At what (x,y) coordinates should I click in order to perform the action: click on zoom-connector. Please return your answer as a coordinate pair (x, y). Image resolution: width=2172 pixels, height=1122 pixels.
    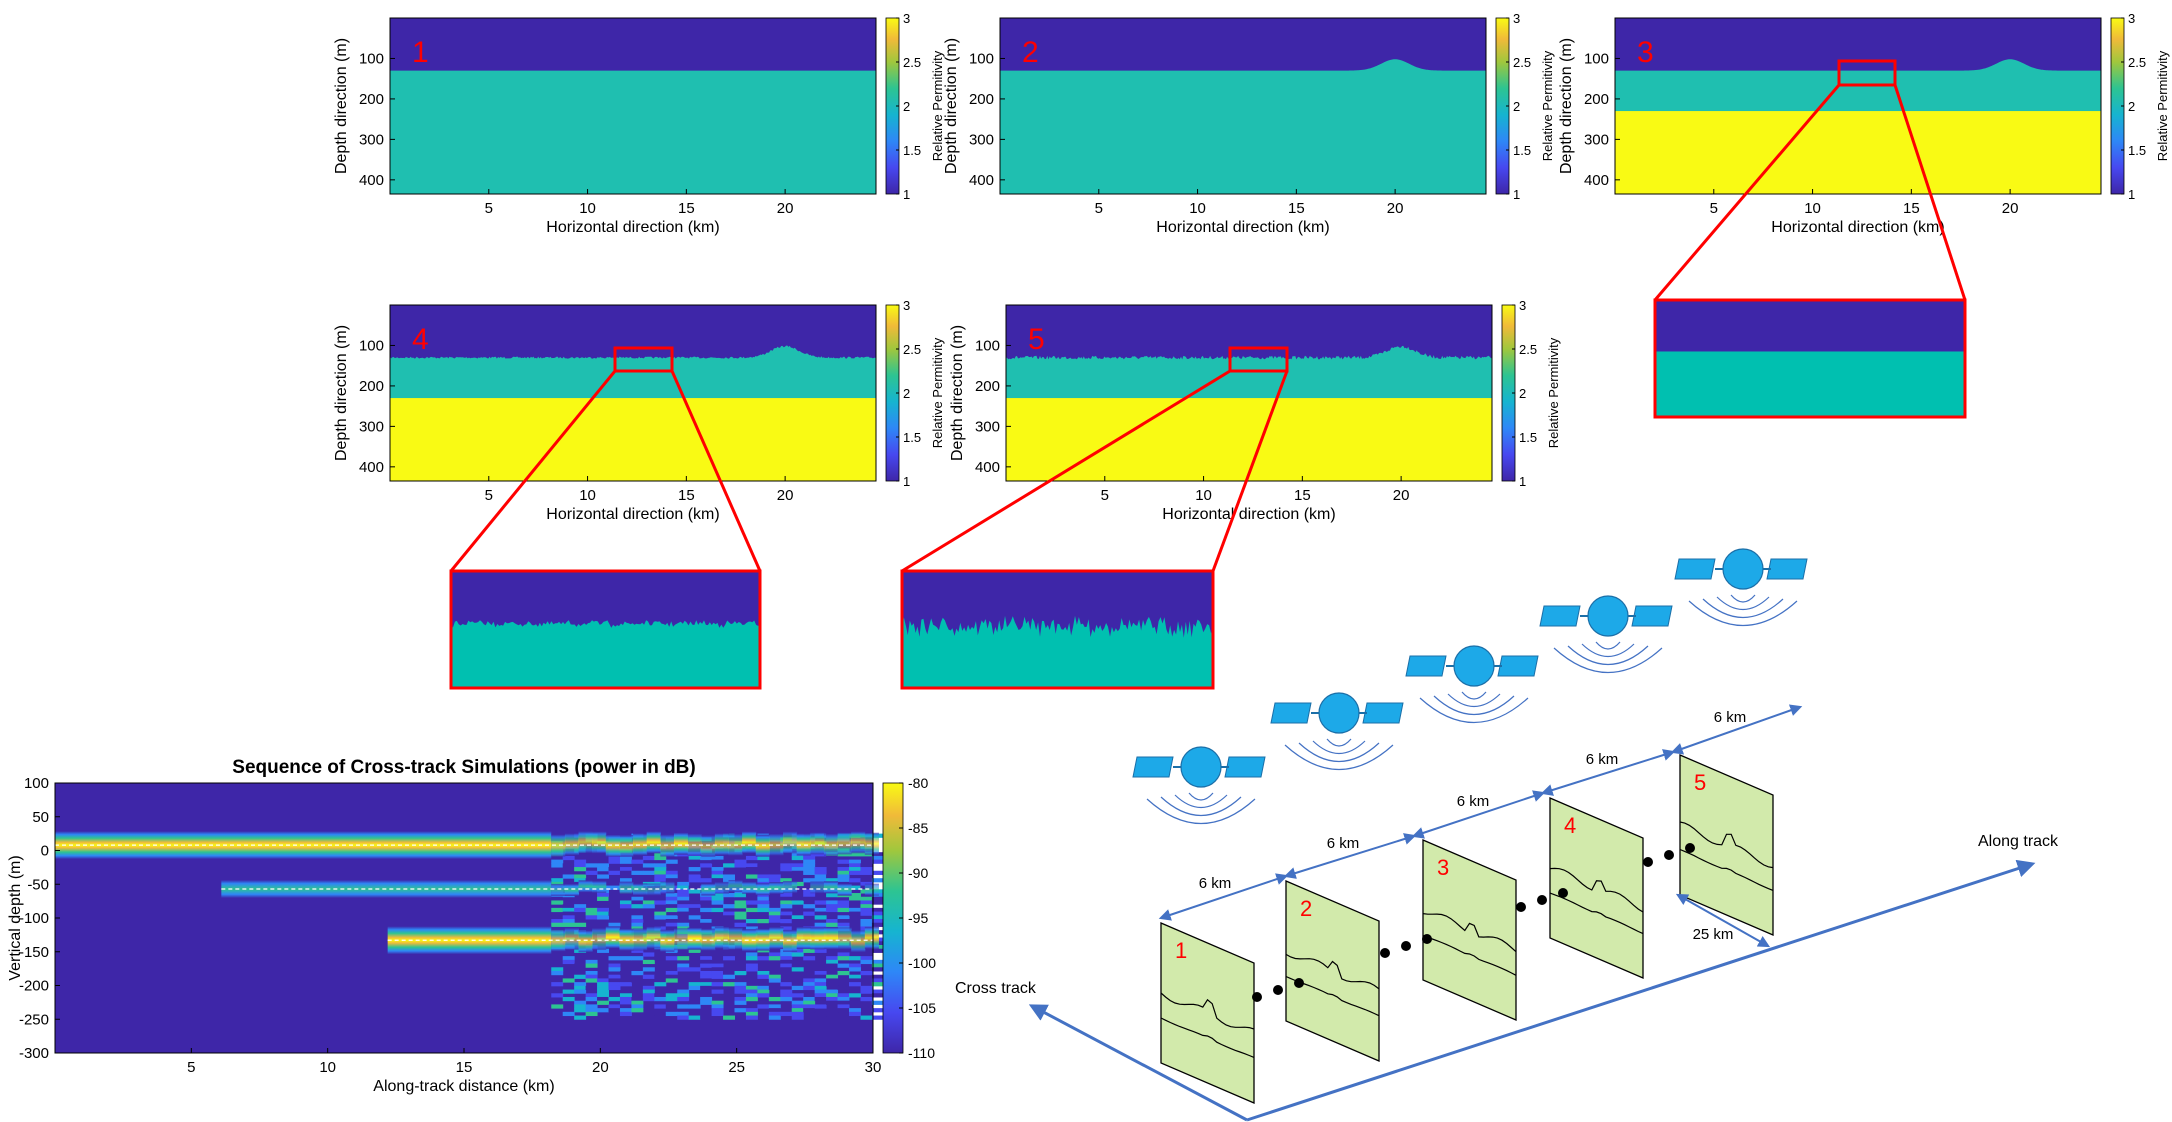
    Looking at the image, I should click on (533, 471).